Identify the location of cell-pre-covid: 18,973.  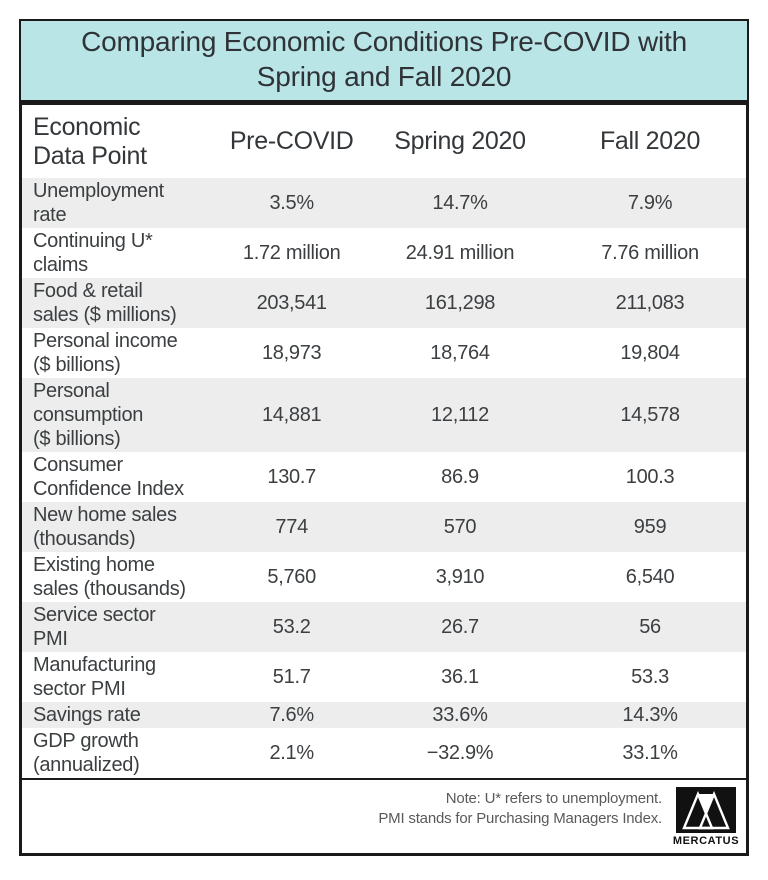
(291, 352).